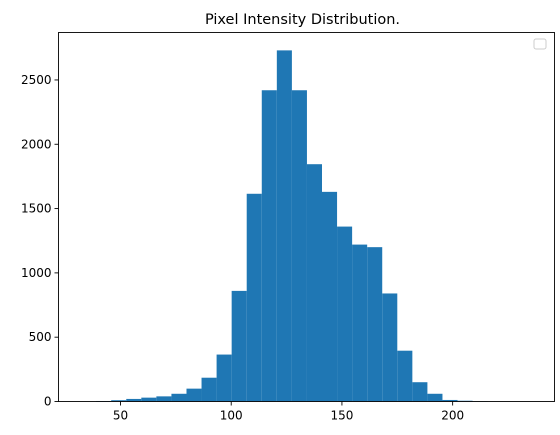 The height and width of the screenshot is (435, 560). Describe the element at coordinates (36, 144) in the screenshot. I see `y-tick-label-2000: 2000` at that location.